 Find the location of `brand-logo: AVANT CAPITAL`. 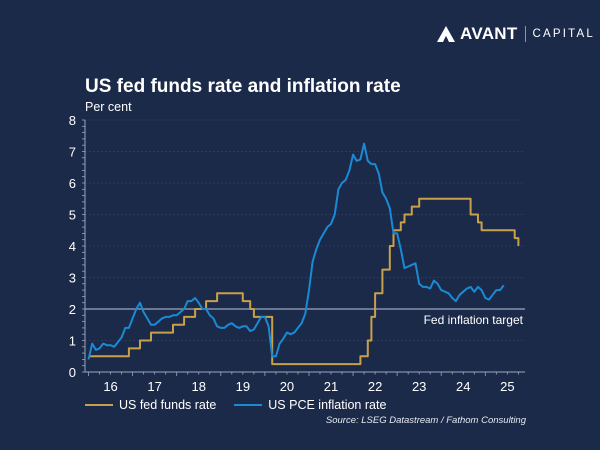

brand-logo: AVANT CAPITAL is located at coordinates (516, 34).